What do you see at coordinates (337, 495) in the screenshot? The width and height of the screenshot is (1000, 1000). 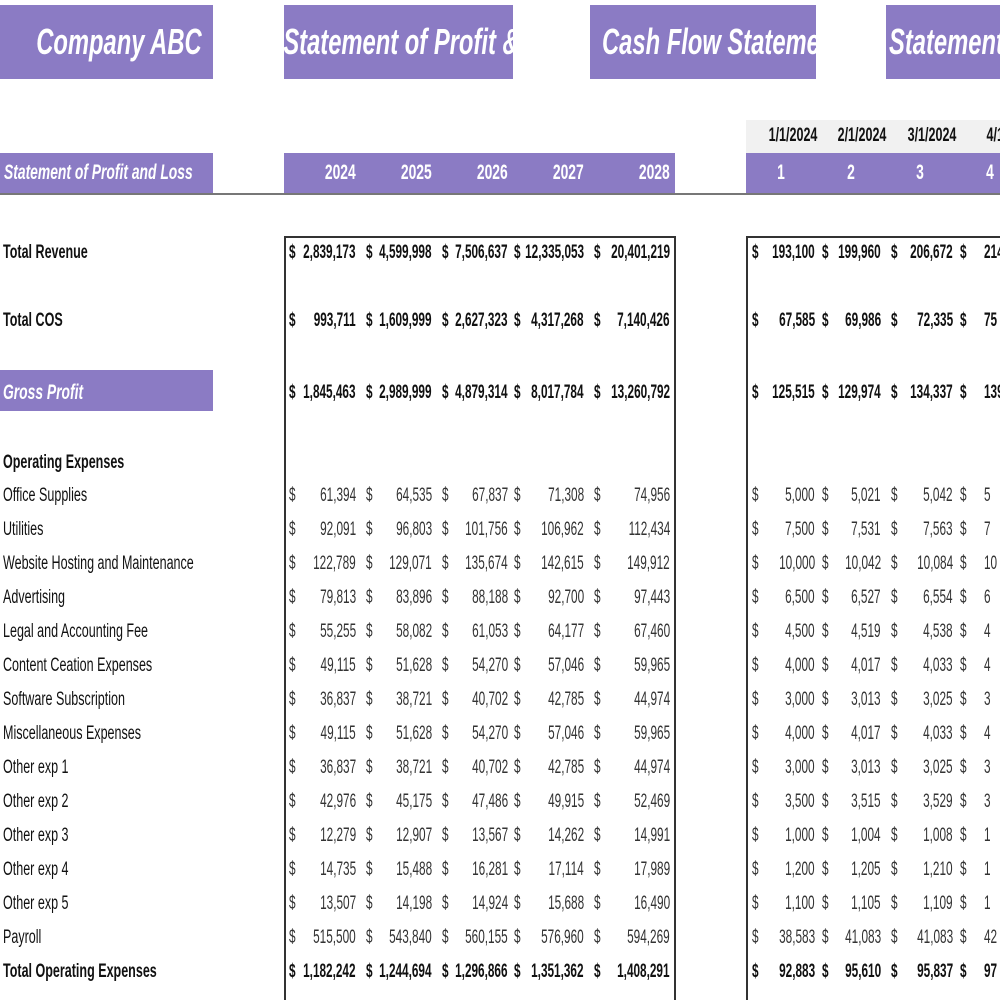 I see `annual-value: 61,394` at bounding box center [337, 495].